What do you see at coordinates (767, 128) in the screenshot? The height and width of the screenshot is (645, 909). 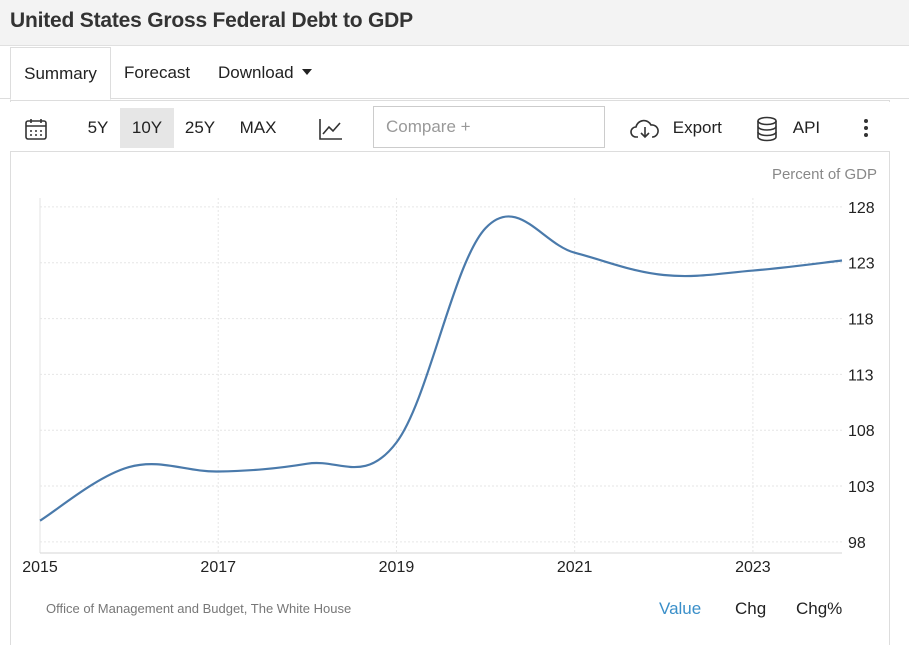 I see `database-icon` at bounding box center [767, 128].